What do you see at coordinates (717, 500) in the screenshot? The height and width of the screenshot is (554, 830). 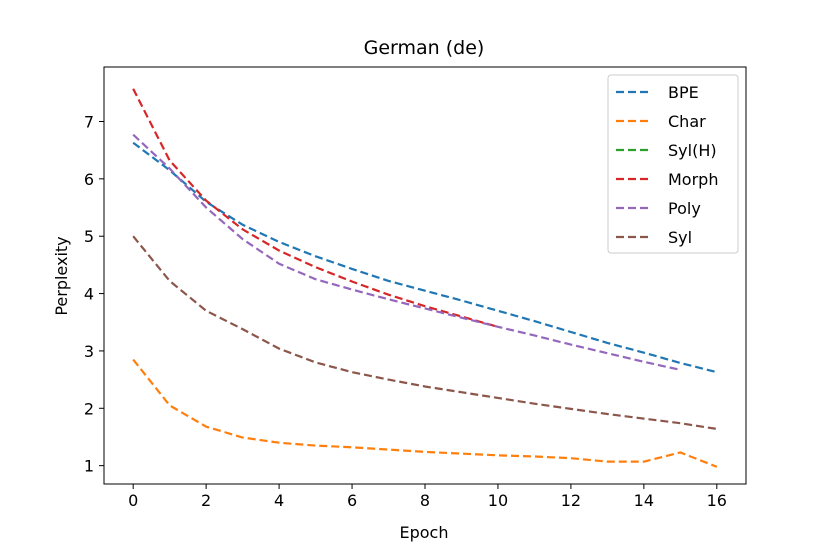 I see `x-tick-label: 16` at bounding box center [717, 500].